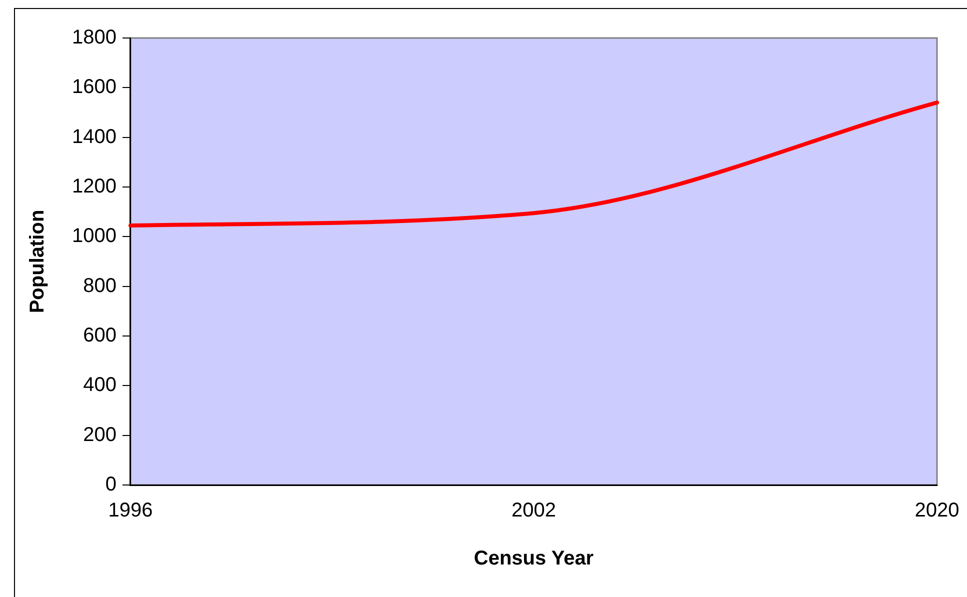  I want to click on y-tick-label: 1200, so click(94, 187).